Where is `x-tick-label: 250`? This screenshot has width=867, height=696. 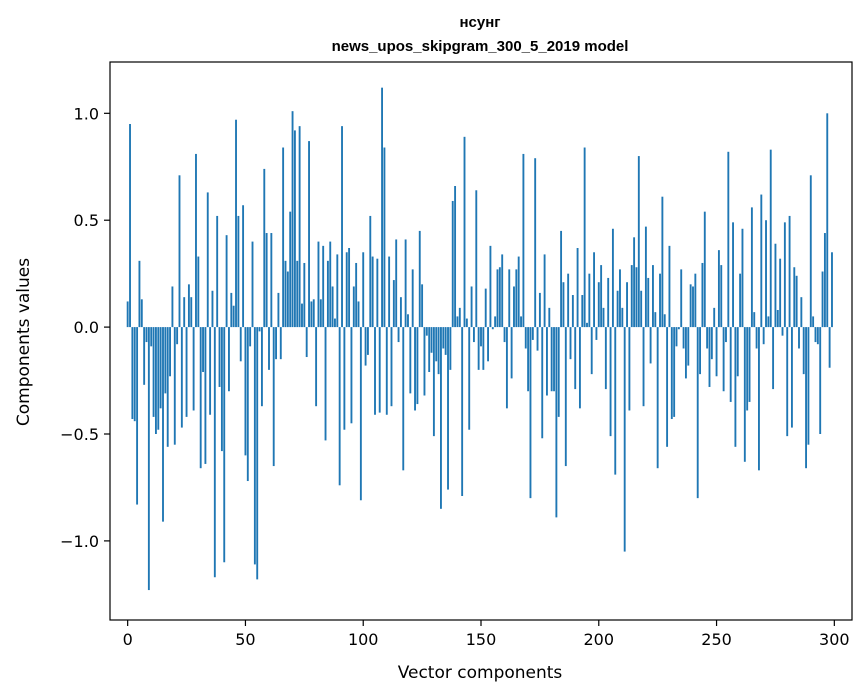
x-tick-label: 250 is located at coordinates (716, 639).